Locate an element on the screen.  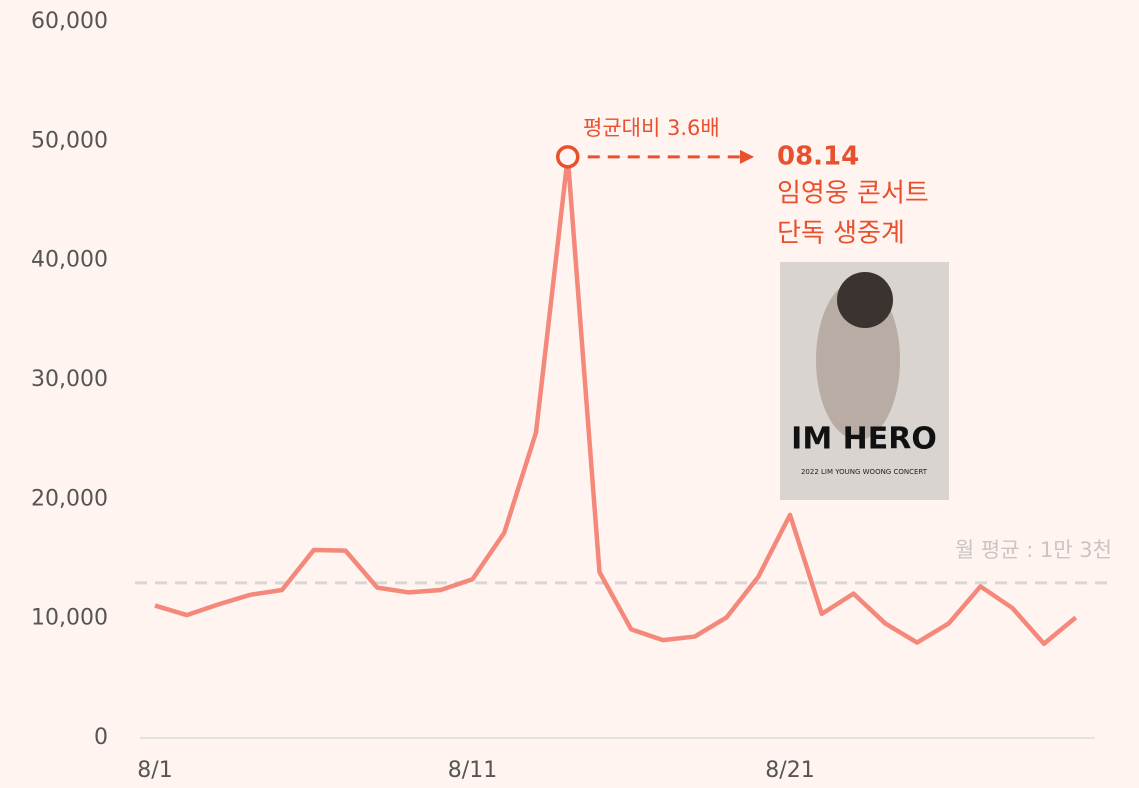
x-tick-label: 8/11 is located at coordinates (472, 770).